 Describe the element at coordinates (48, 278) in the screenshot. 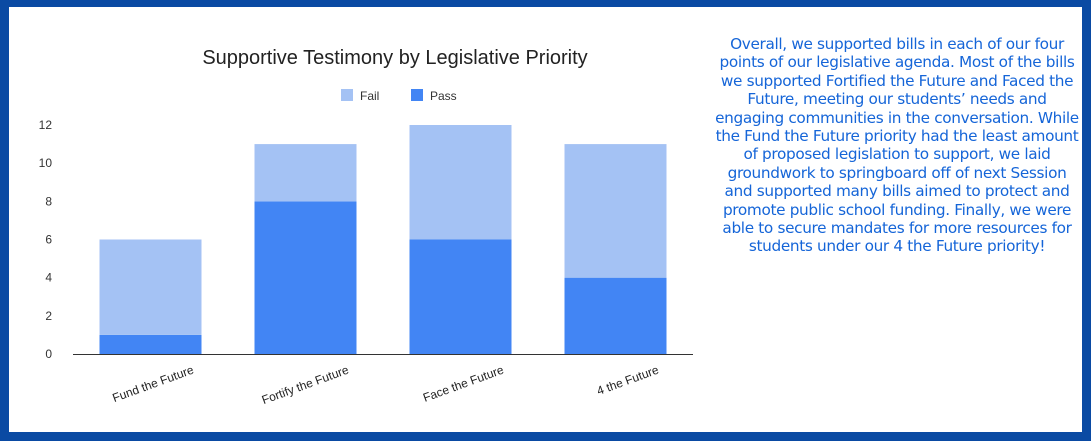

I see `y-tick-label: 4` at that location.